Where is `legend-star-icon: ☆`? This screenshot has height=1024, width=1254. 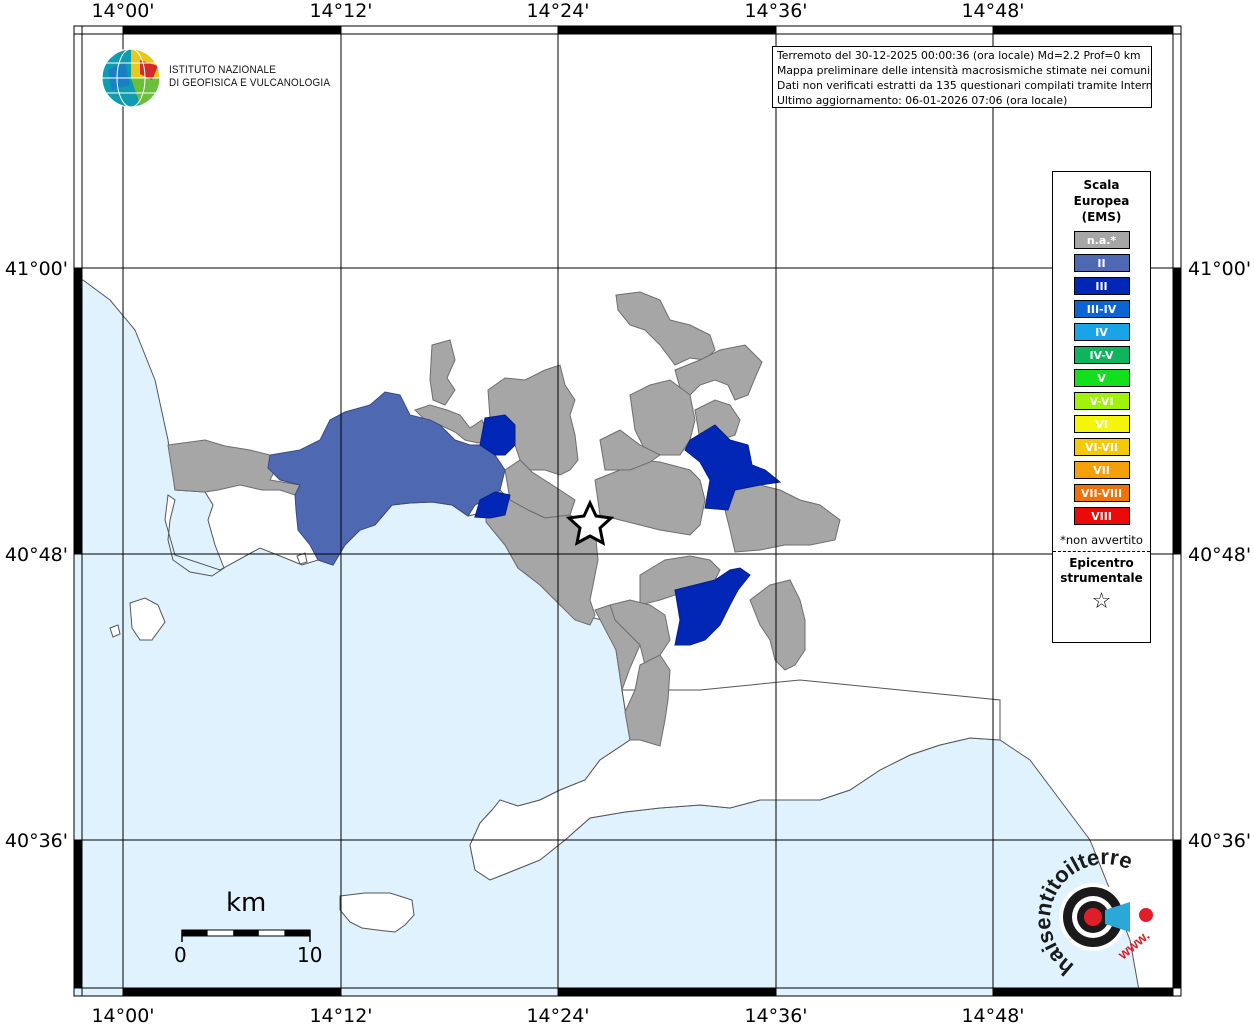 legend-star-icon: ☆ is located at coordinates (1101, 601).